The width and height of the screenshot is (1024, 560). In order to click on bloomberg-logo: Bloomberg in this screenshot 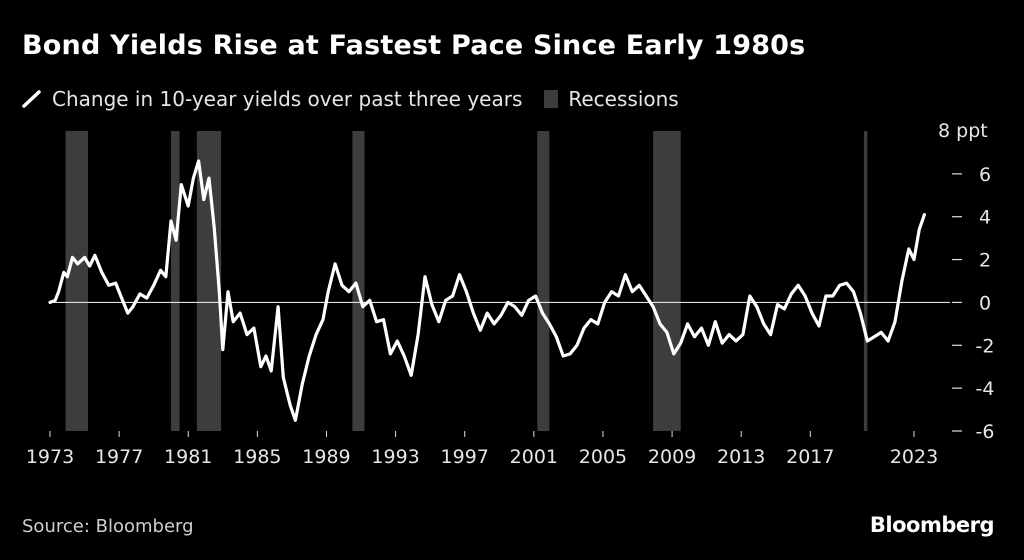, I will do `click(932, 525)`.